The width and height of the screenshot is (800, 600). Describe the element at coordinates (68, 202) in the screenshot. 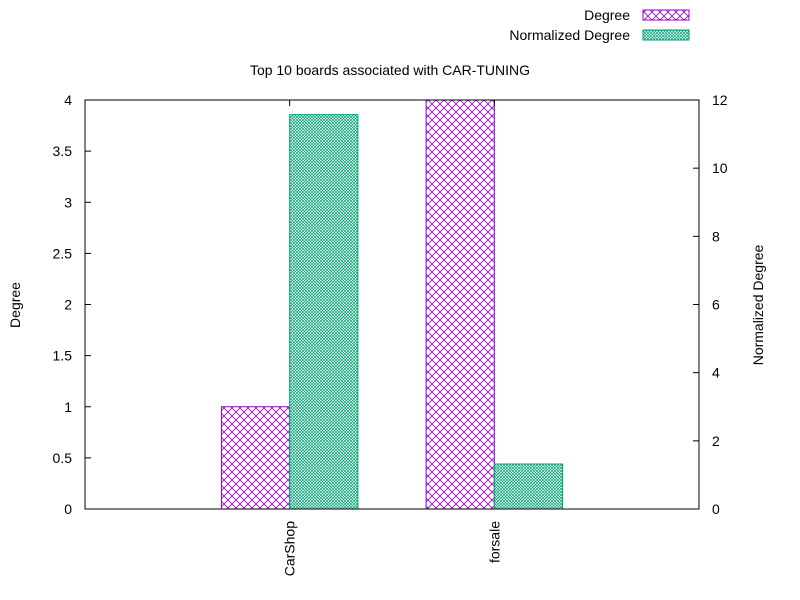

I see `y-tick-label: 3` at that location.